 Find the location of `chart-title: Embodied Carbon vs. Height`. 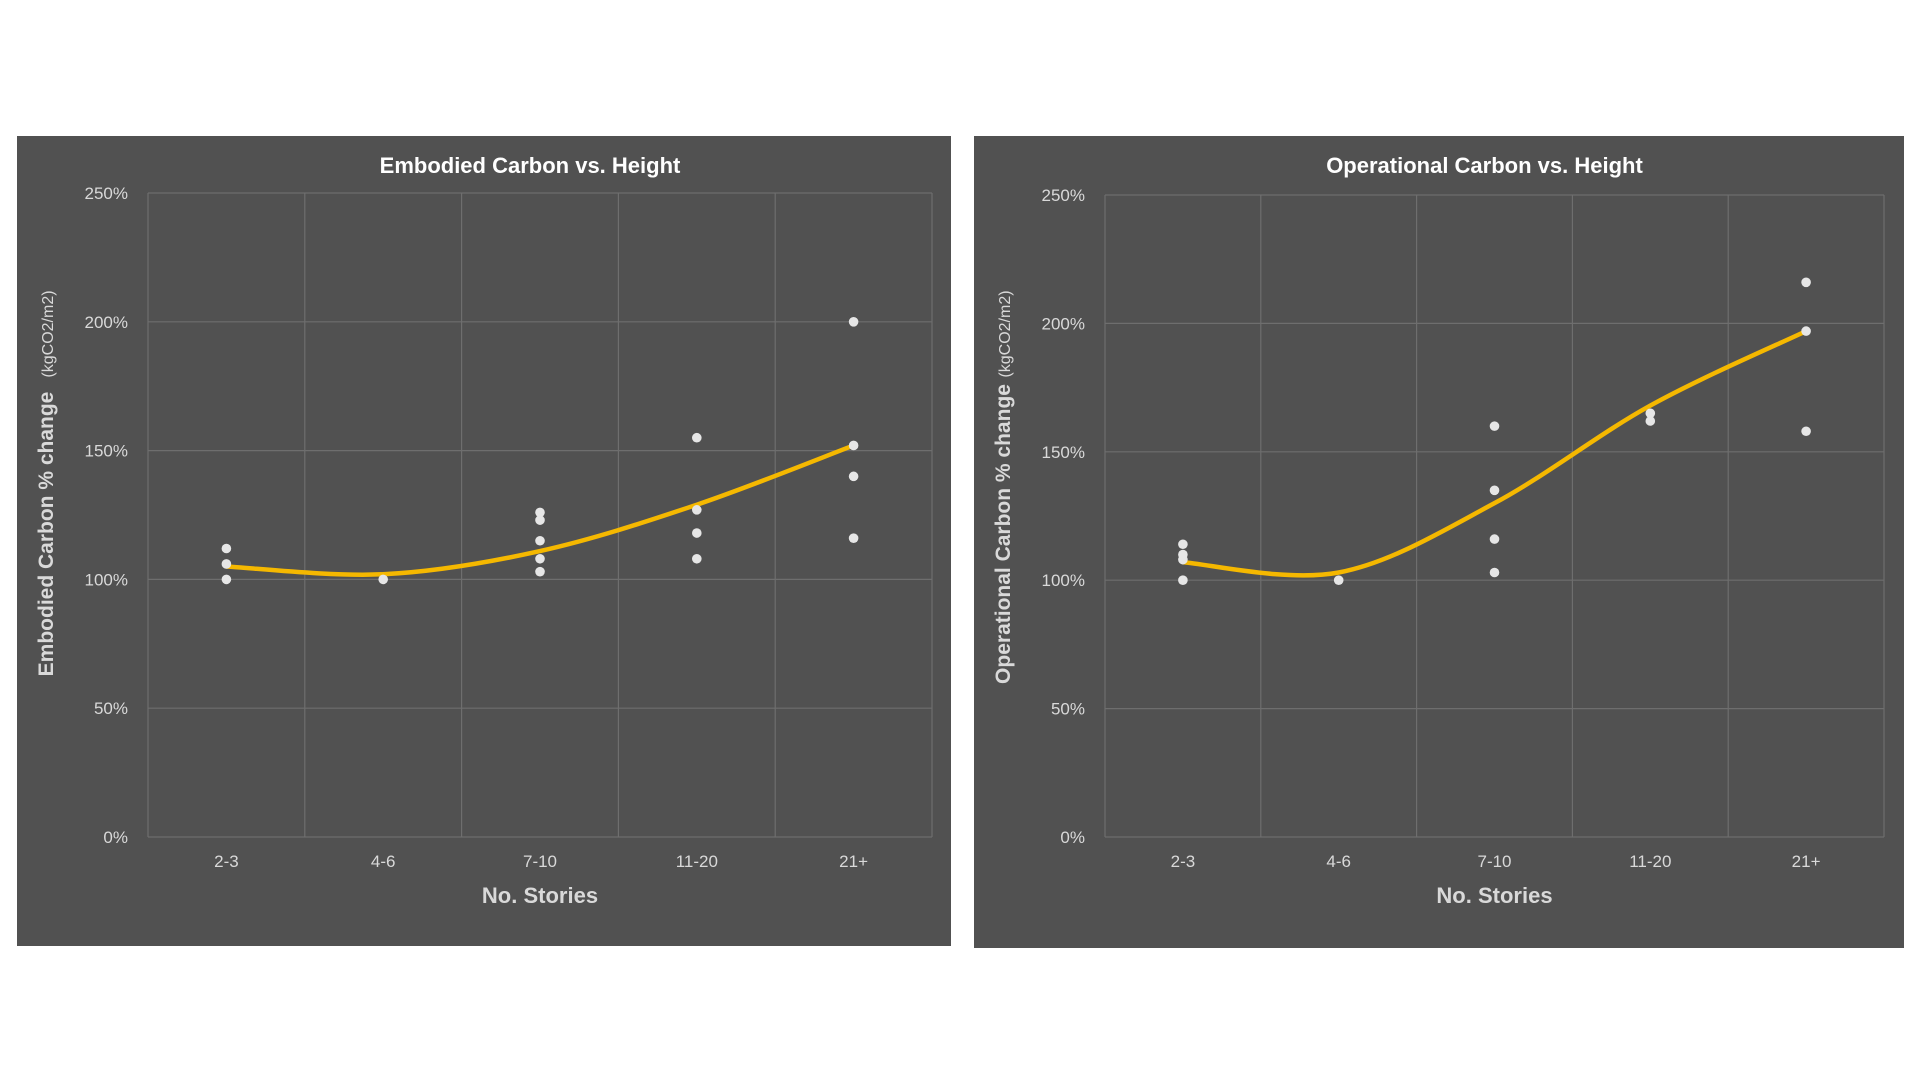

chart-title: Embodied Carbon vs. Height is located at coordinates (530, 165).